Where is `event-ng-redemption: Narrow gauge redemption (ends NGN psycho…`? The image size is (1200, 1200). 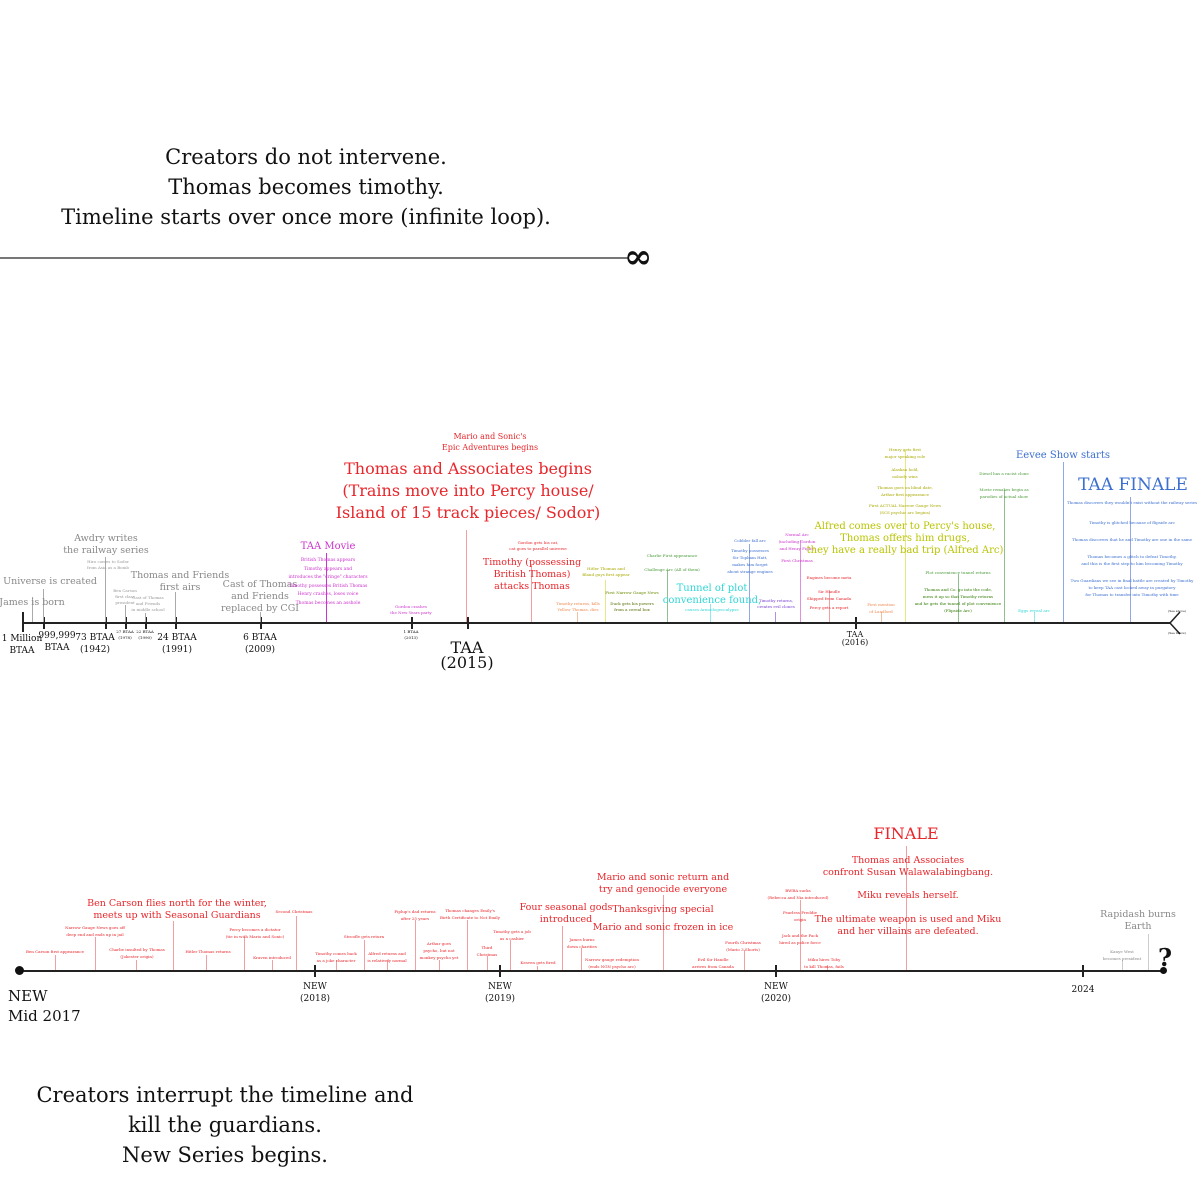 event-ng-redemption: Narrow gauge redemption (ends NGN psycho… is located at coordinates (612, 963).